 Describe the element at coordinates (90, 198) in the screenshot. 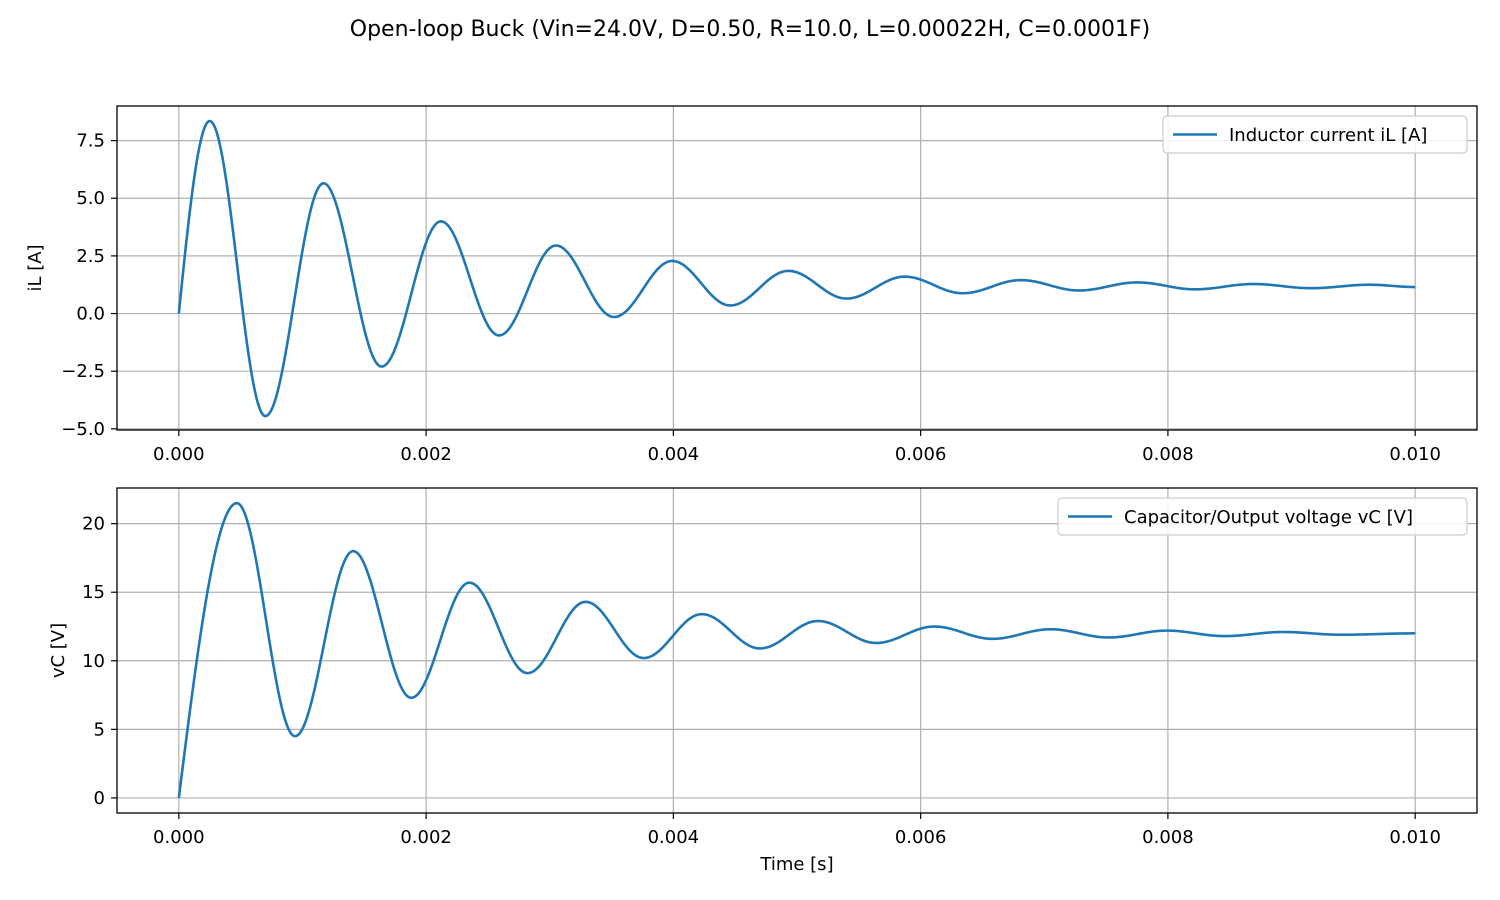

I see `y-tick-label: 5.0` at that location.